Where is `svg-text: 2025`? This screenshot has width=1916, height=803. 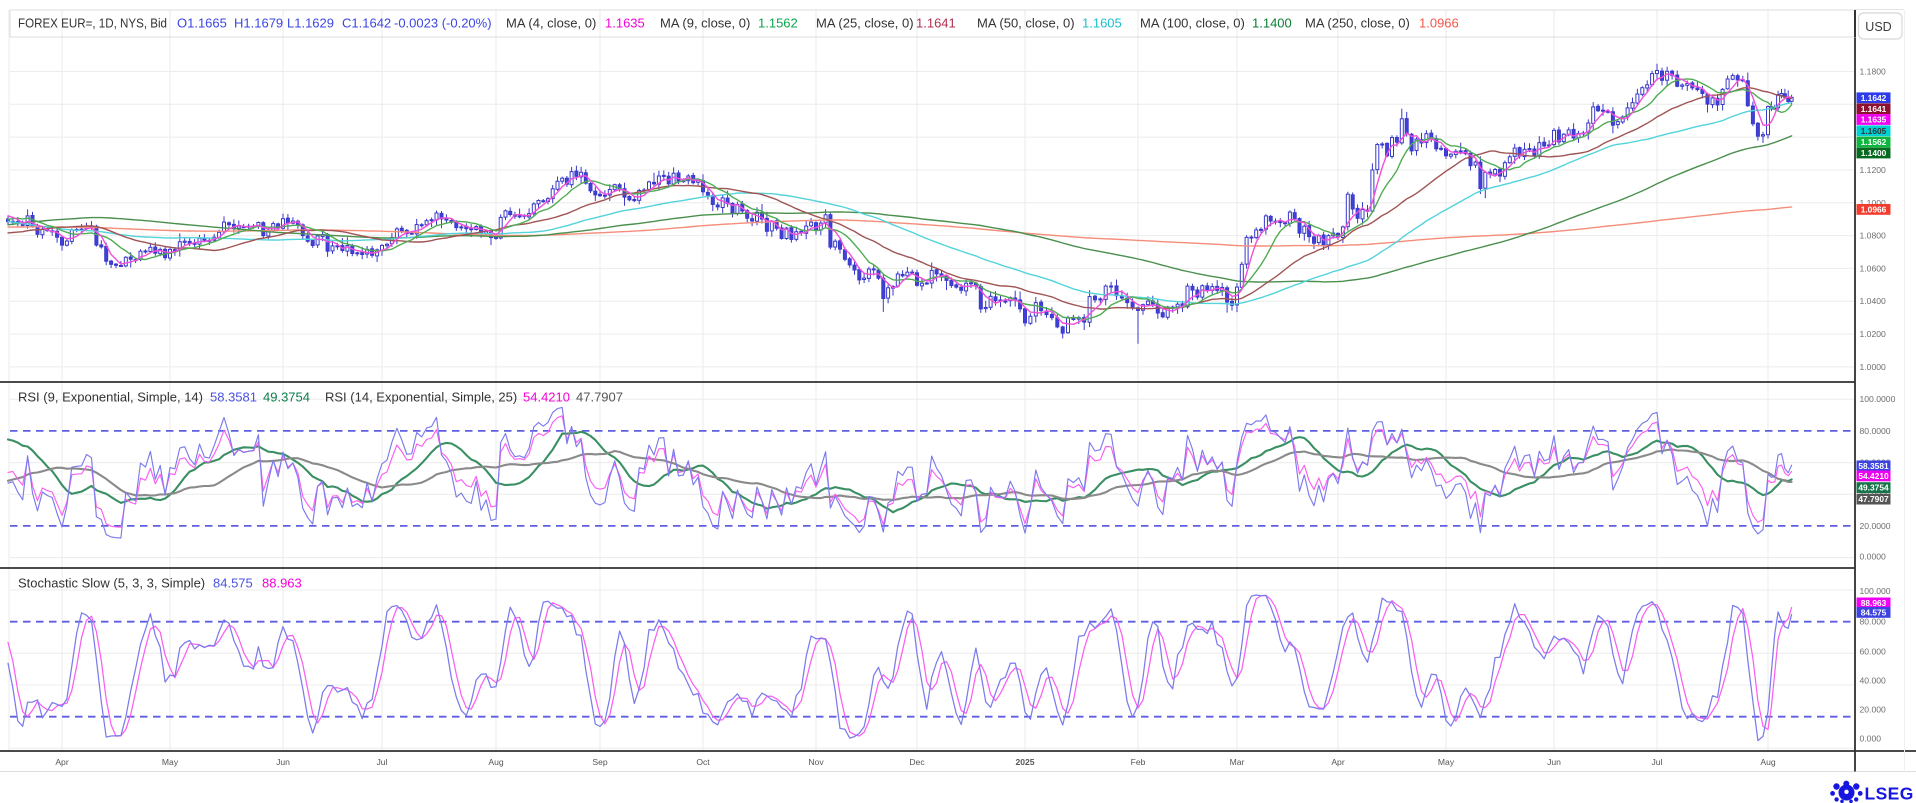 svg-text: 2025 is located at coordinates (1024, 762).